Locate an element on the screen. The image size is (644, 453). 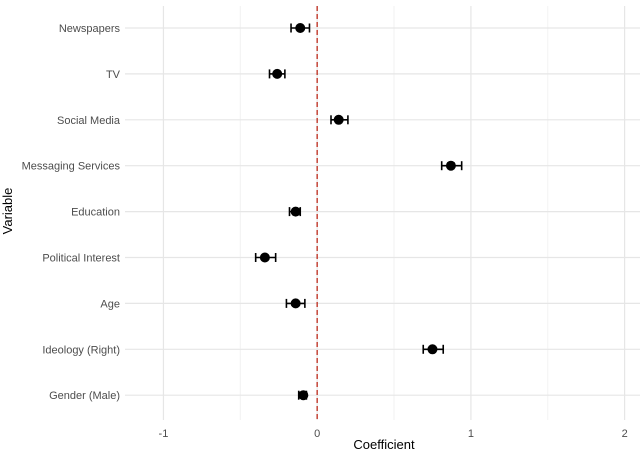
x-tick-labels: -1 0 1 2 is located at coordinates (393, 434).